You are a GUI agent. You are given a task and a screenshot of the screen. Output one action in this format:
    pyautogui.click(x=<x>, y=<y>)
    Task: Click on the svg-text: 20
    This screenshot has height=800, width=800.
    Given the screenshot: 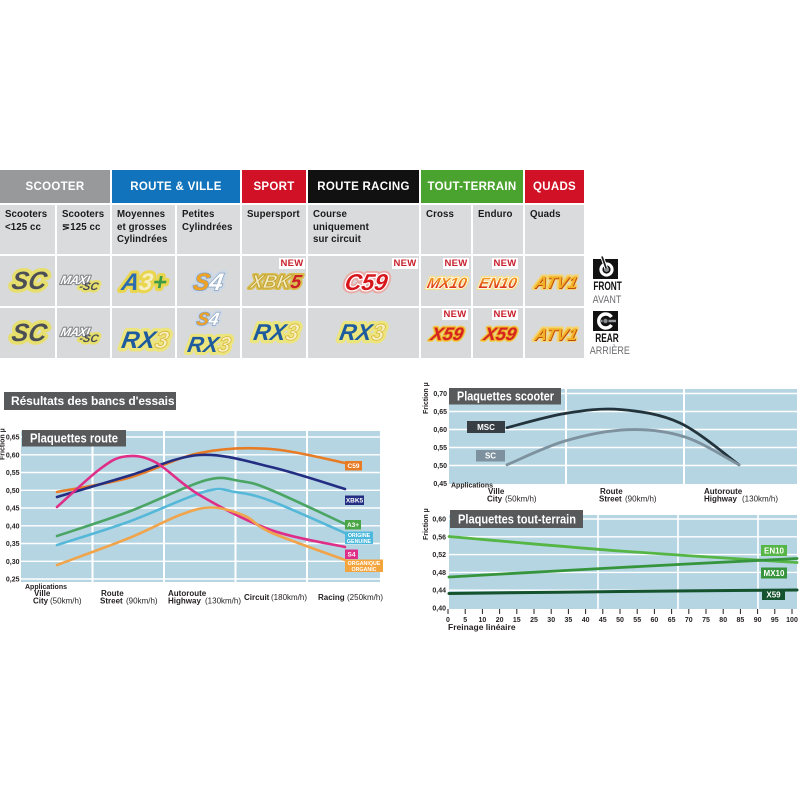 What is the action you would take?
    pyautogui.click(x=500, y=620)
    